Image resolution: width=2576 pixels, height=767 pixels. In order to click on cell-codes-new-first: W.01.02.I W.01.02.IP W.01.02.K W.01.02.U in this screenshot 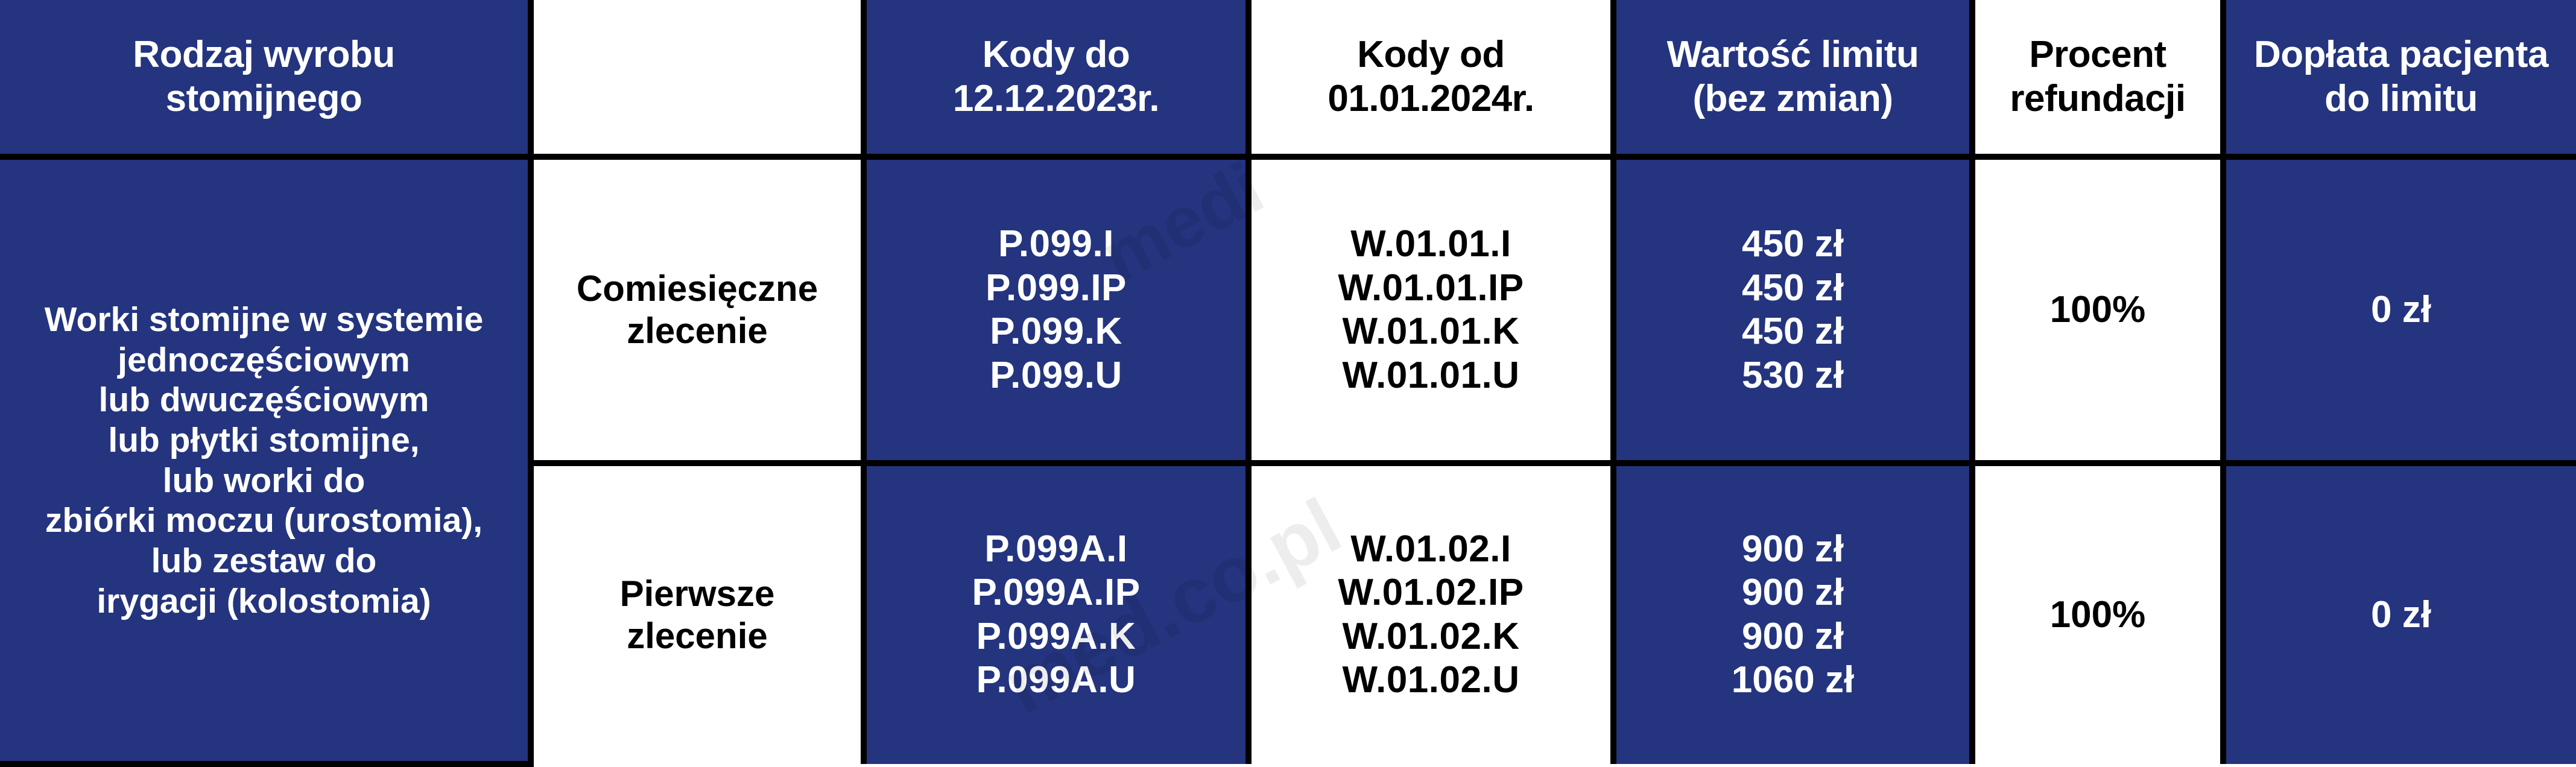, I will do `click(1430, 612)`.